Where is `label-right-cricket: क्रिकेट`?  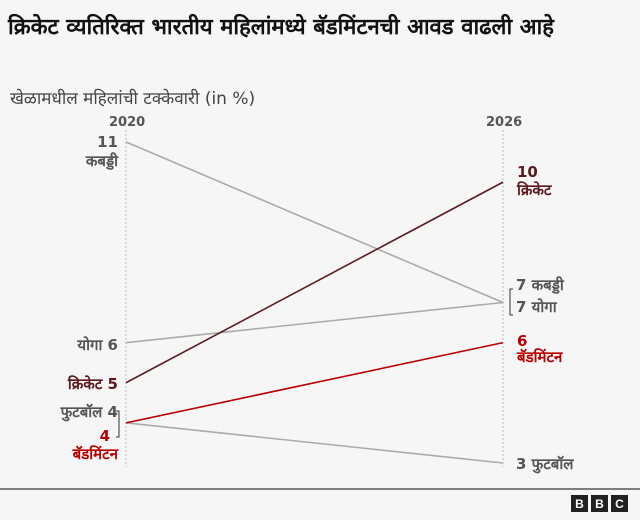 label-right-cricket: क्रिकेट is located at coordinates (534, 190).